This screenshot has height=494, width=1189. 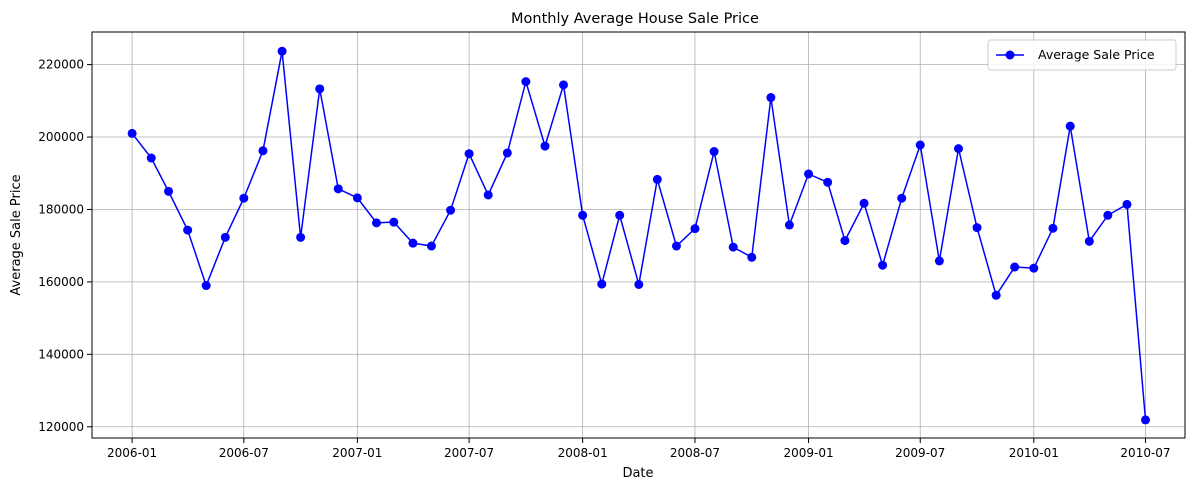 What do you see at coordinates (1034, 453) in the screenshot?
I see `x-tick-label: 2010-01` at bounding box center [1034, 453].